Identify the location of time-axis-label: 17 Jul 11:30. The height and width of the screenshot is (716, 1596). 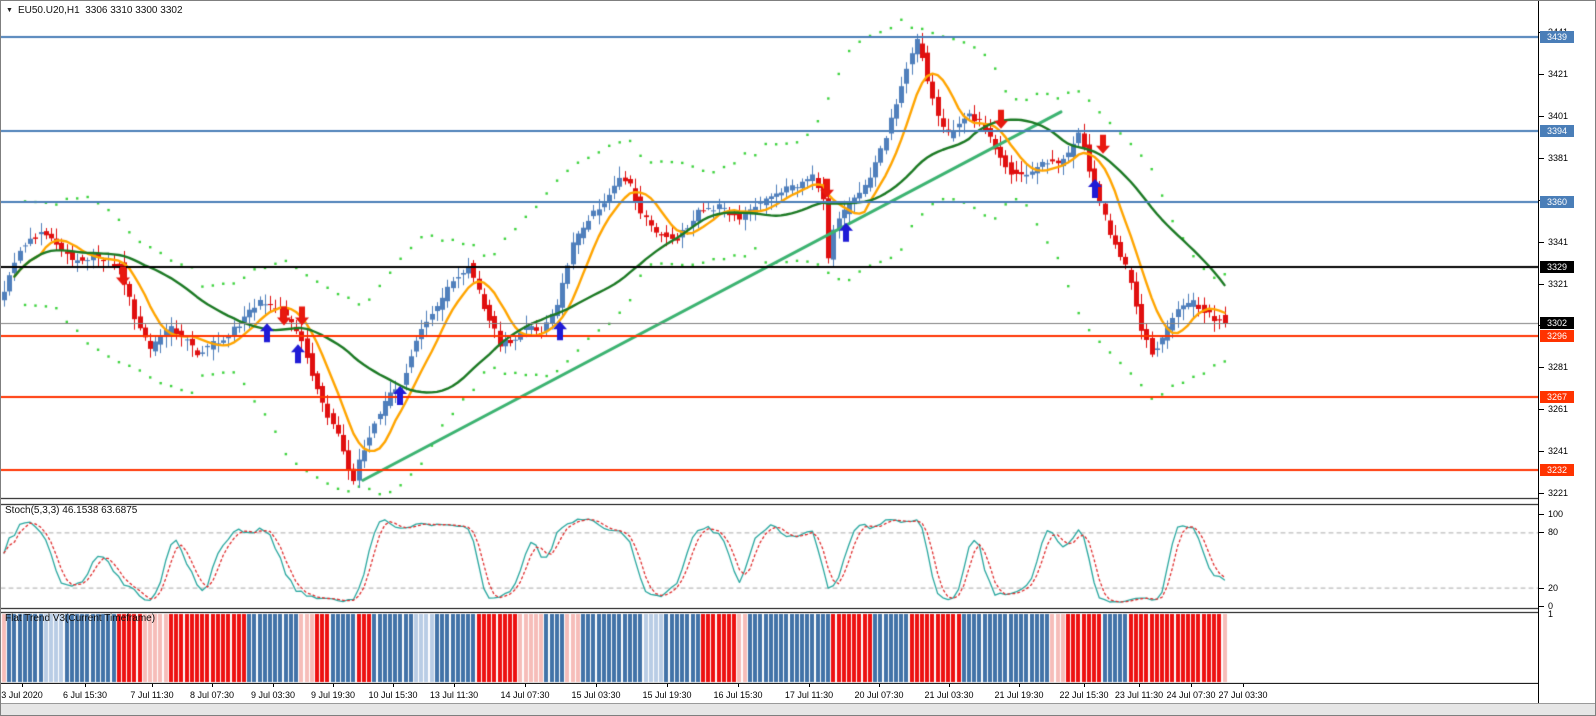
(809, 695).